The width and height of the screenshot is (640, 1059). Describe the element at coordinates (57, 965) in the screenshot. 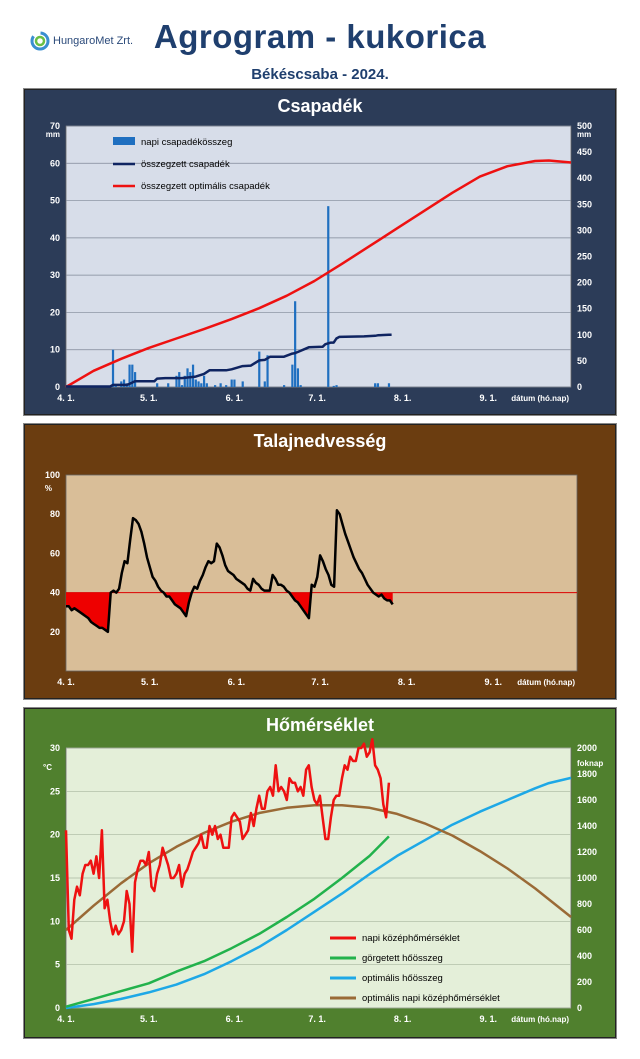

I see `y-tick-label: 5` at that location.